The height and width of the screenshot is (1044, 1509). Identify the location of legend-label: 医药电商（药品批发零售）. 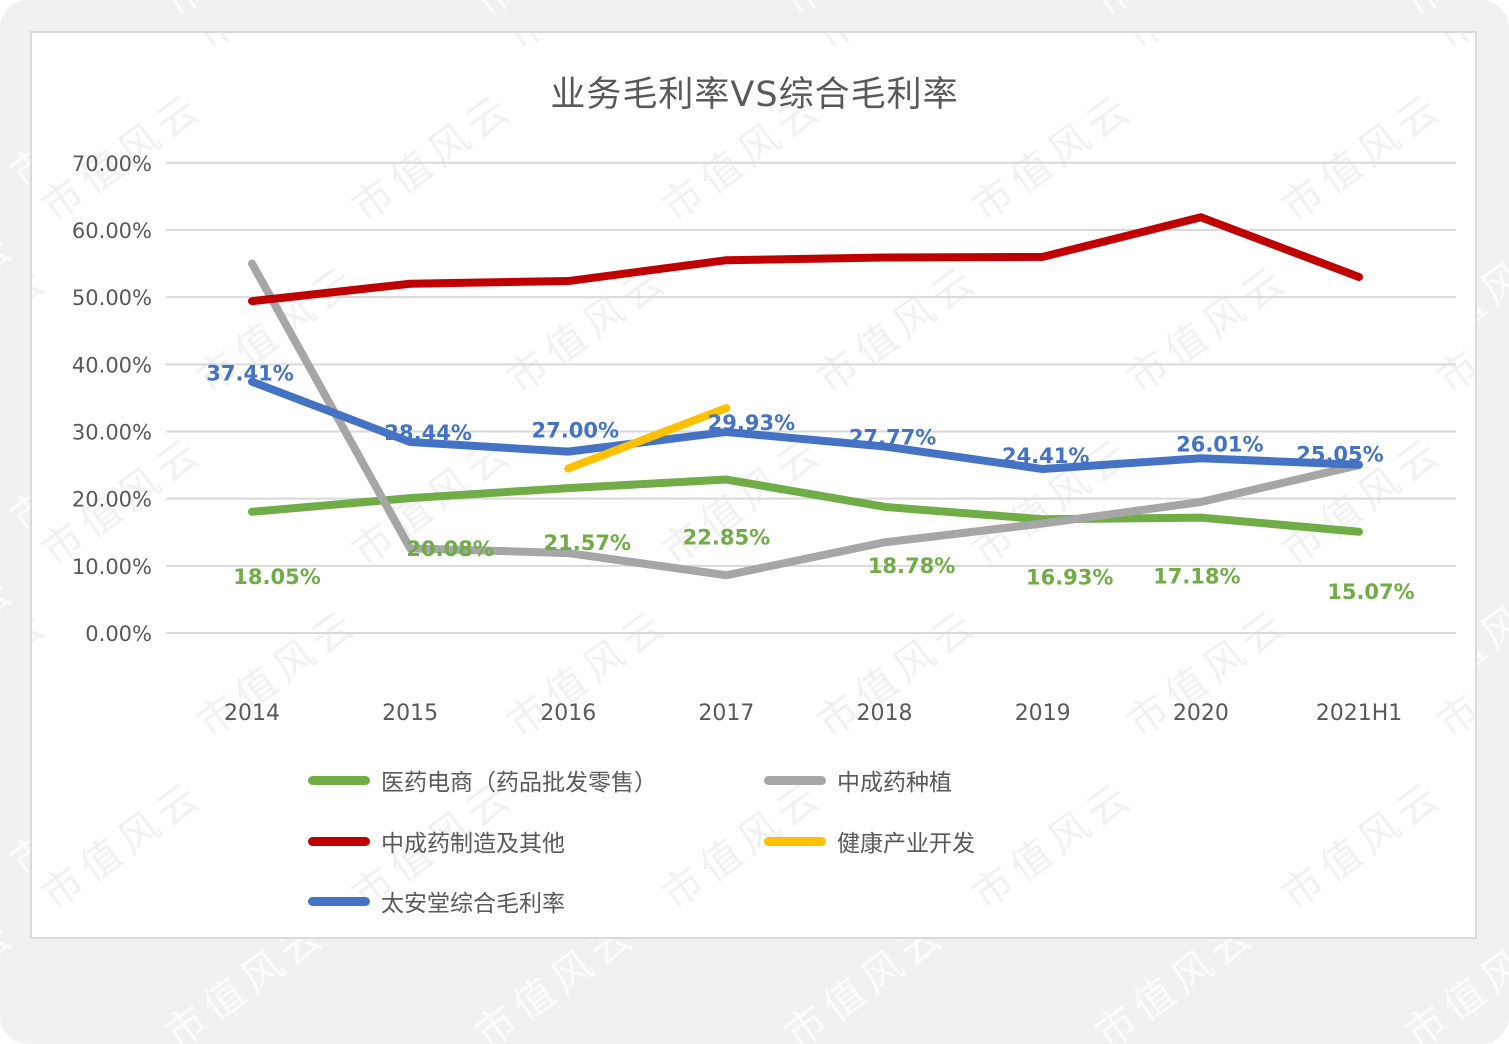
(519, 783).